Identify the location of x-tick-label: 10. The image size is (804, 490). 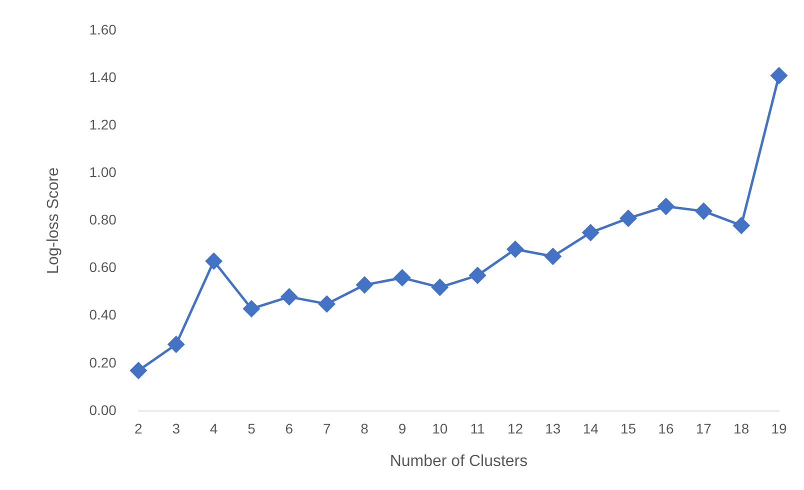
(440, 428).